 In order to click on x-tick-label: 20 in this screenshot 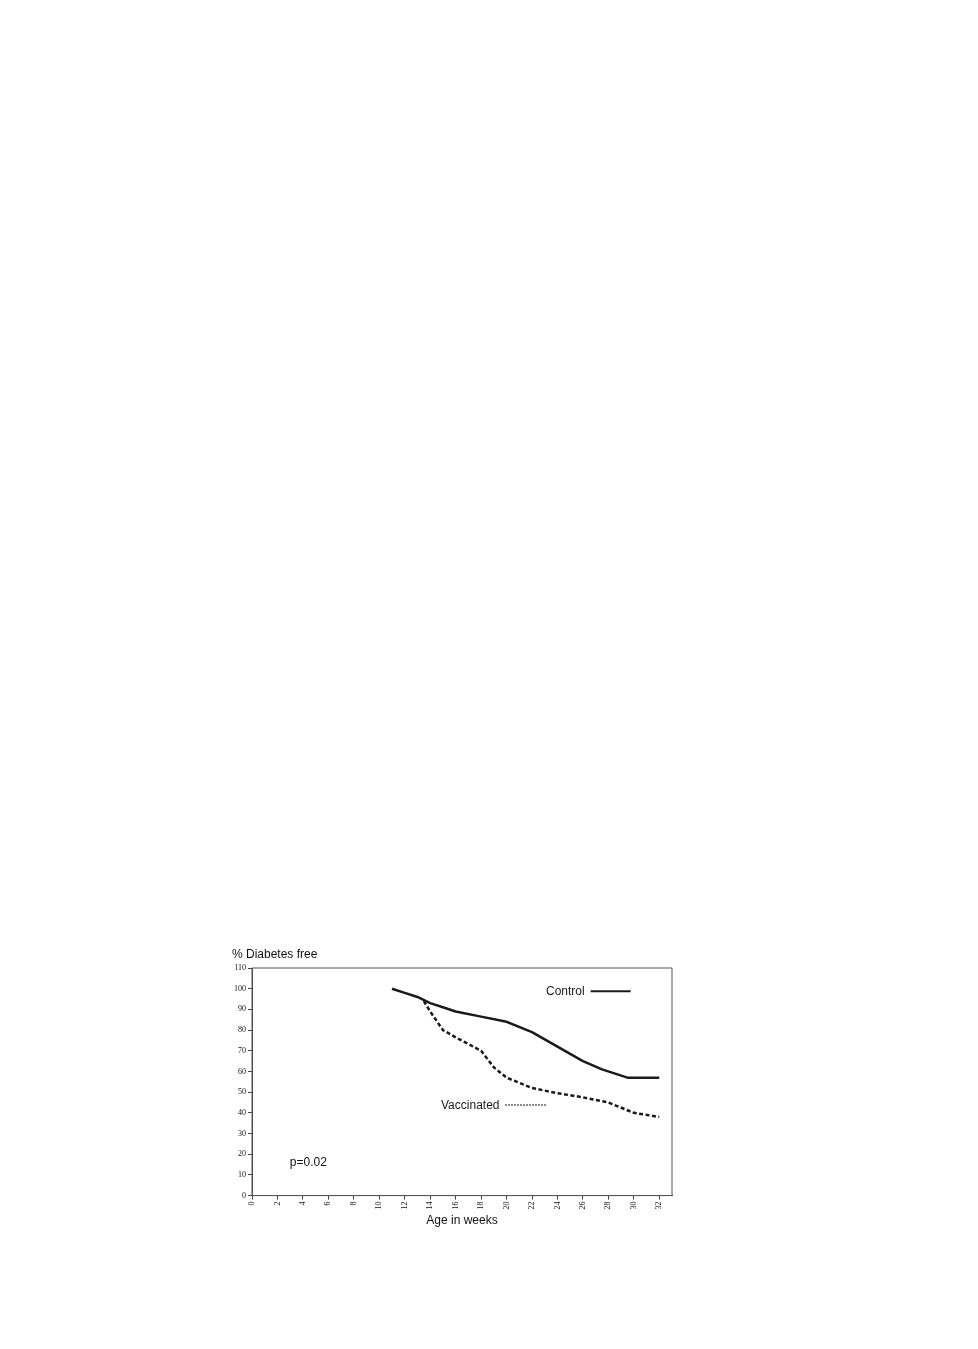, I will do `click(506, 1205)`.